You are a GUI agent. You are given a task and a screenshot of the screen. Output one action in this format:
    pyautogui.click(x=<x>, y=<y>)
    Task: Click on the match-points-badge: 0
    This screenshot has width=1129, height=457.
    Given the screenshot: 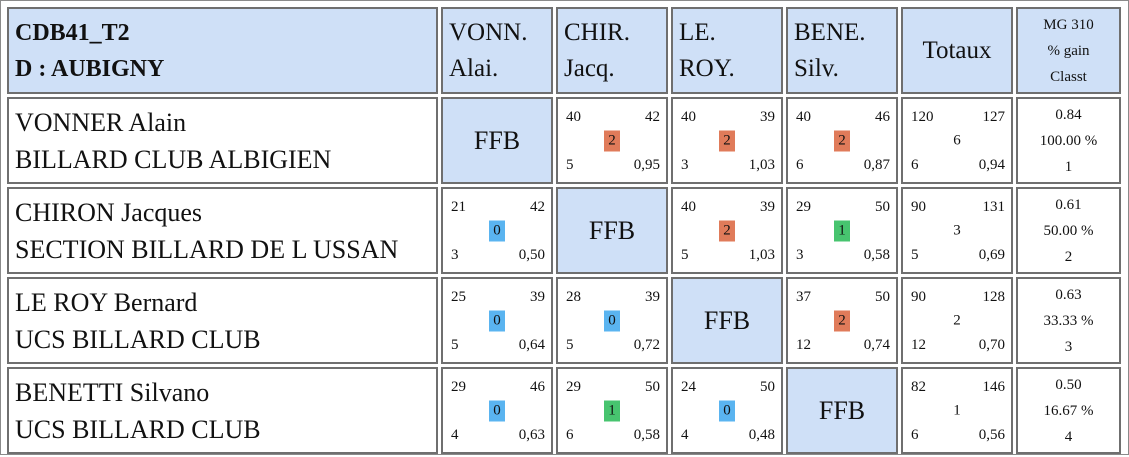 What is the action you would take?
    pyautogui.click(x=727, y=410)
    